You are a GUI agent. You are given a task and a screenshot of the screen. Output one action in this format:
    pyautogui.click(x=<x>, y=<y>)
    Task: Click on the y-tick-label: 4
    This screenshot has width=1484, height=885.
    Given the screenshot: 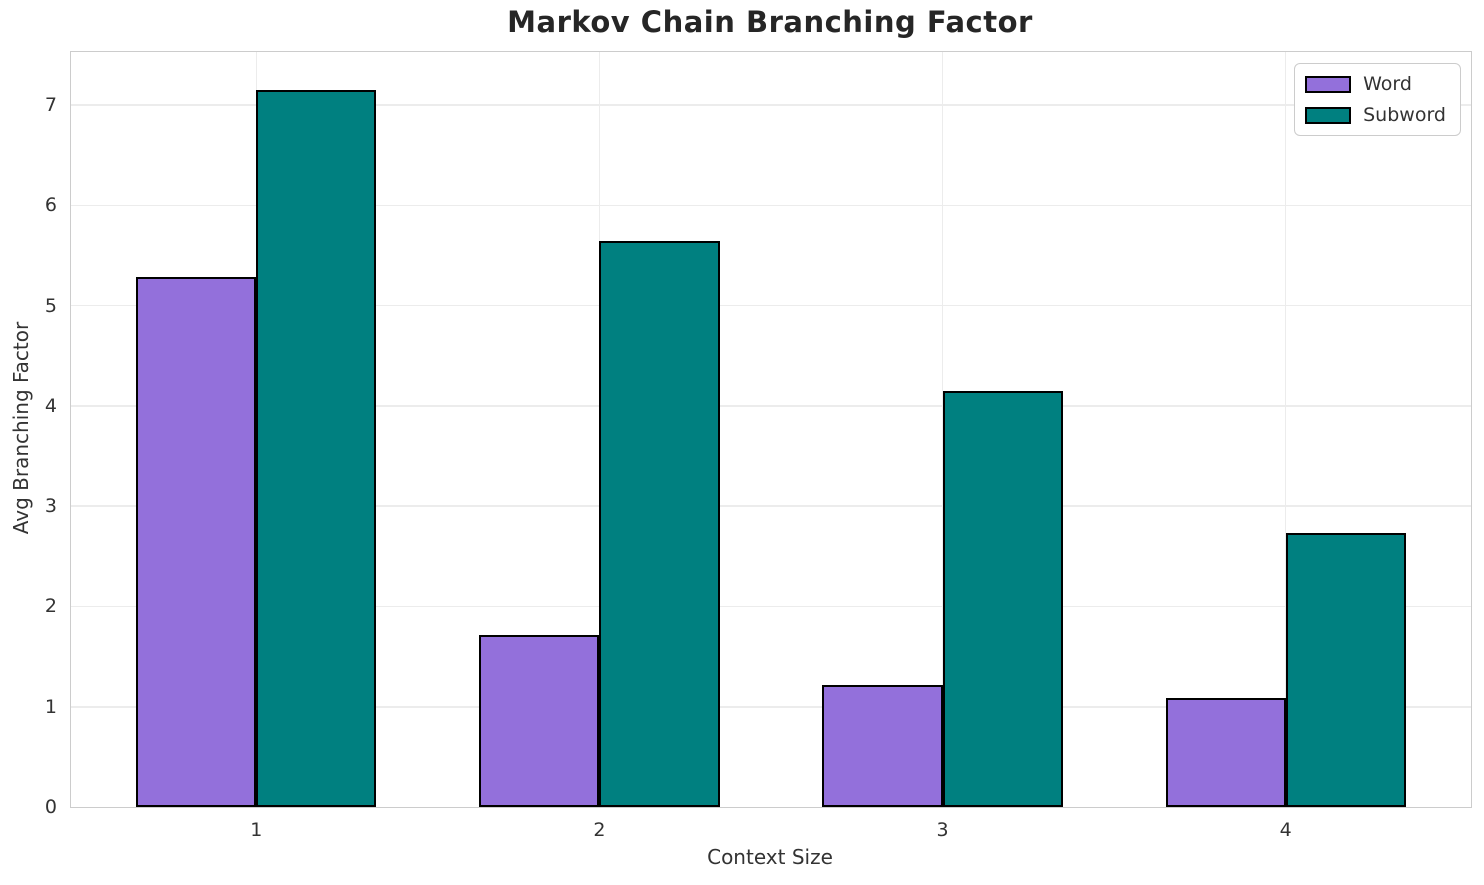 What is the action you would take?
    pyautogui.click(x=50, y=405)
    